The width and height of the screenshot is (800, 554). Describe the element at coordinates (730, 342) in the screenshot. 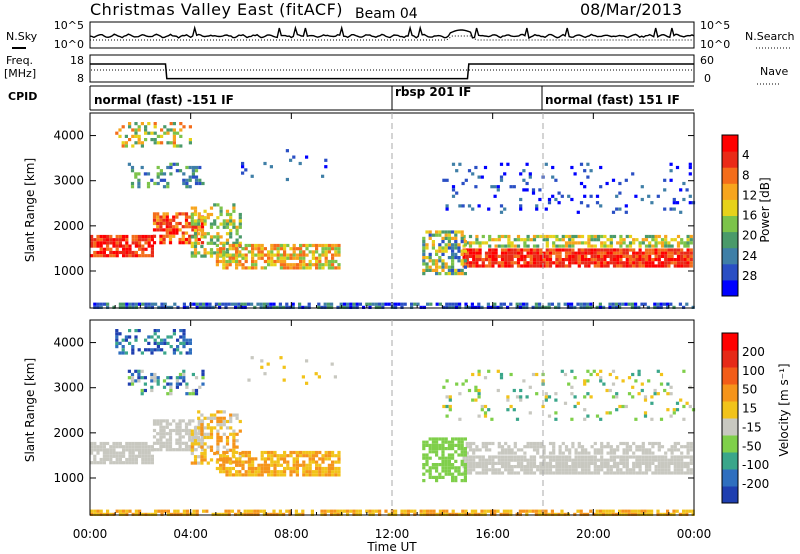

I see `colorbar-swatch` at that location.